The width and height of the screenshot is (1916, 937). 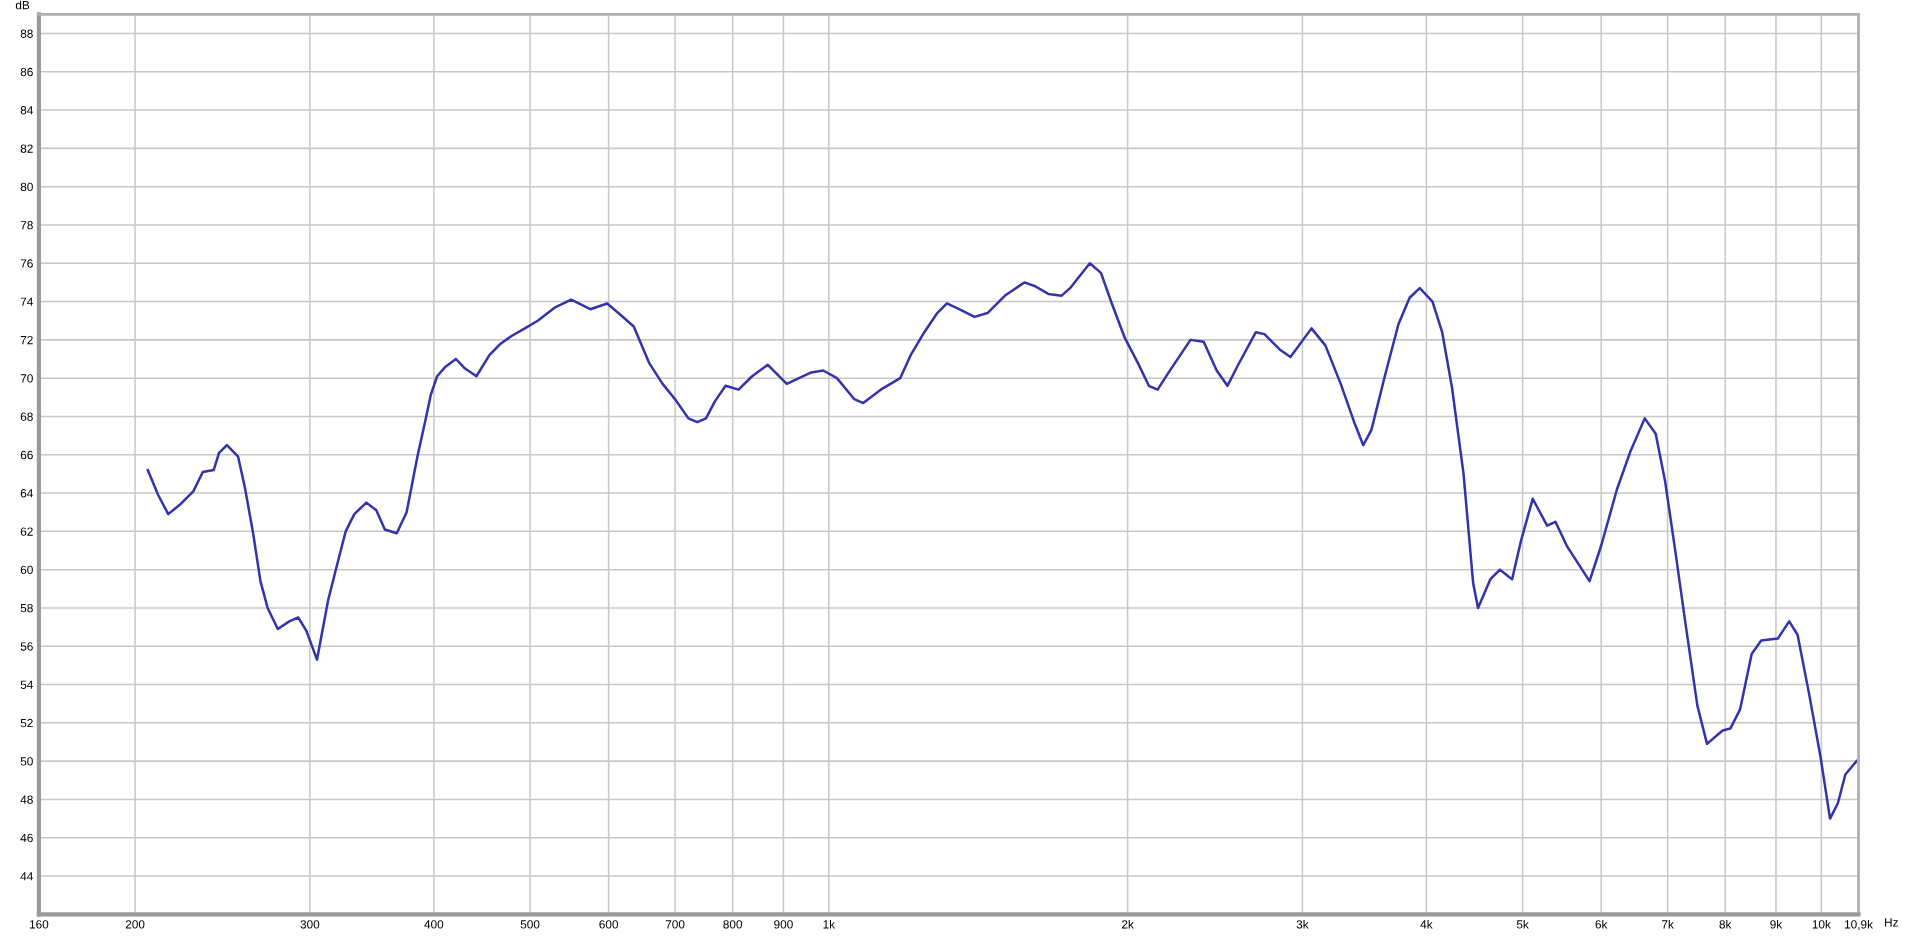 I want to click on y-tick-label: 76, so click(x=26, y=263).